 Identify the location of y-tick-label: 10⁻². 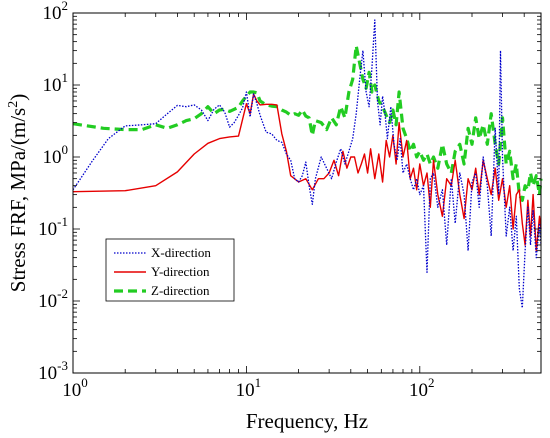
(53, 299).